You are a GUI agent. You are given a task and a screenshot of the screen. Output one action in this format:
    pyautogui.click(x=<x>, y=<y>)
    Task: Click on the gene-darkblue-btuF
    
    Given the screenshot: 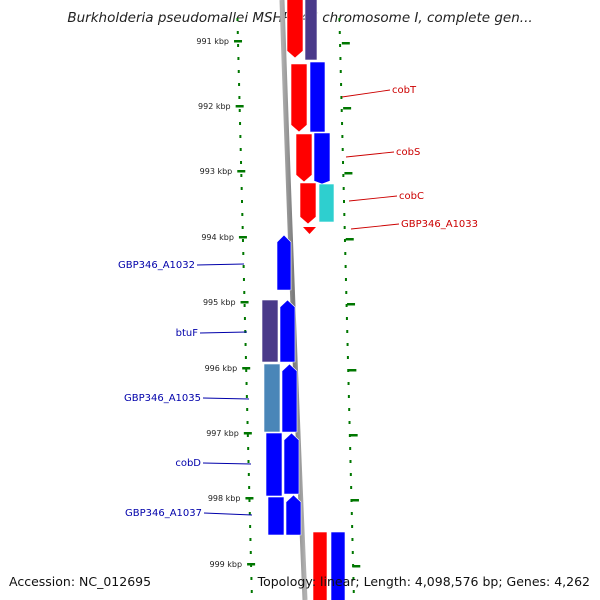 What is the action you would take?
    pyautogui.click(x=270, y=331)
    